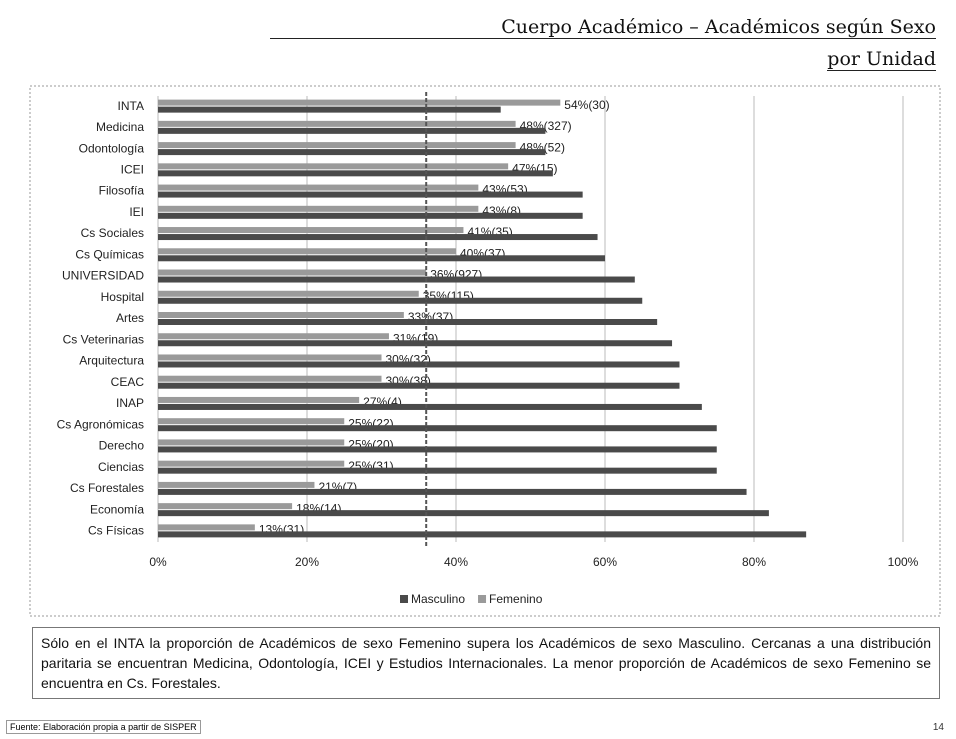  I want to click on y-tick-label: Ciencias, so click(121, 467).